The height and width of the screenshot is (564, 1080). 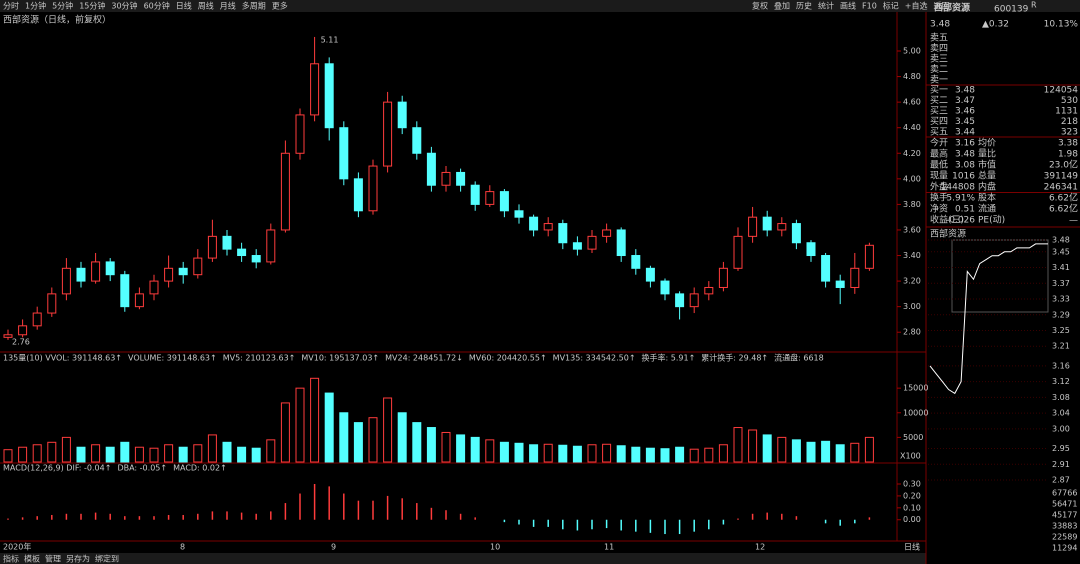 I want to click on bid-label: 买五, so click(x=939, y=132).